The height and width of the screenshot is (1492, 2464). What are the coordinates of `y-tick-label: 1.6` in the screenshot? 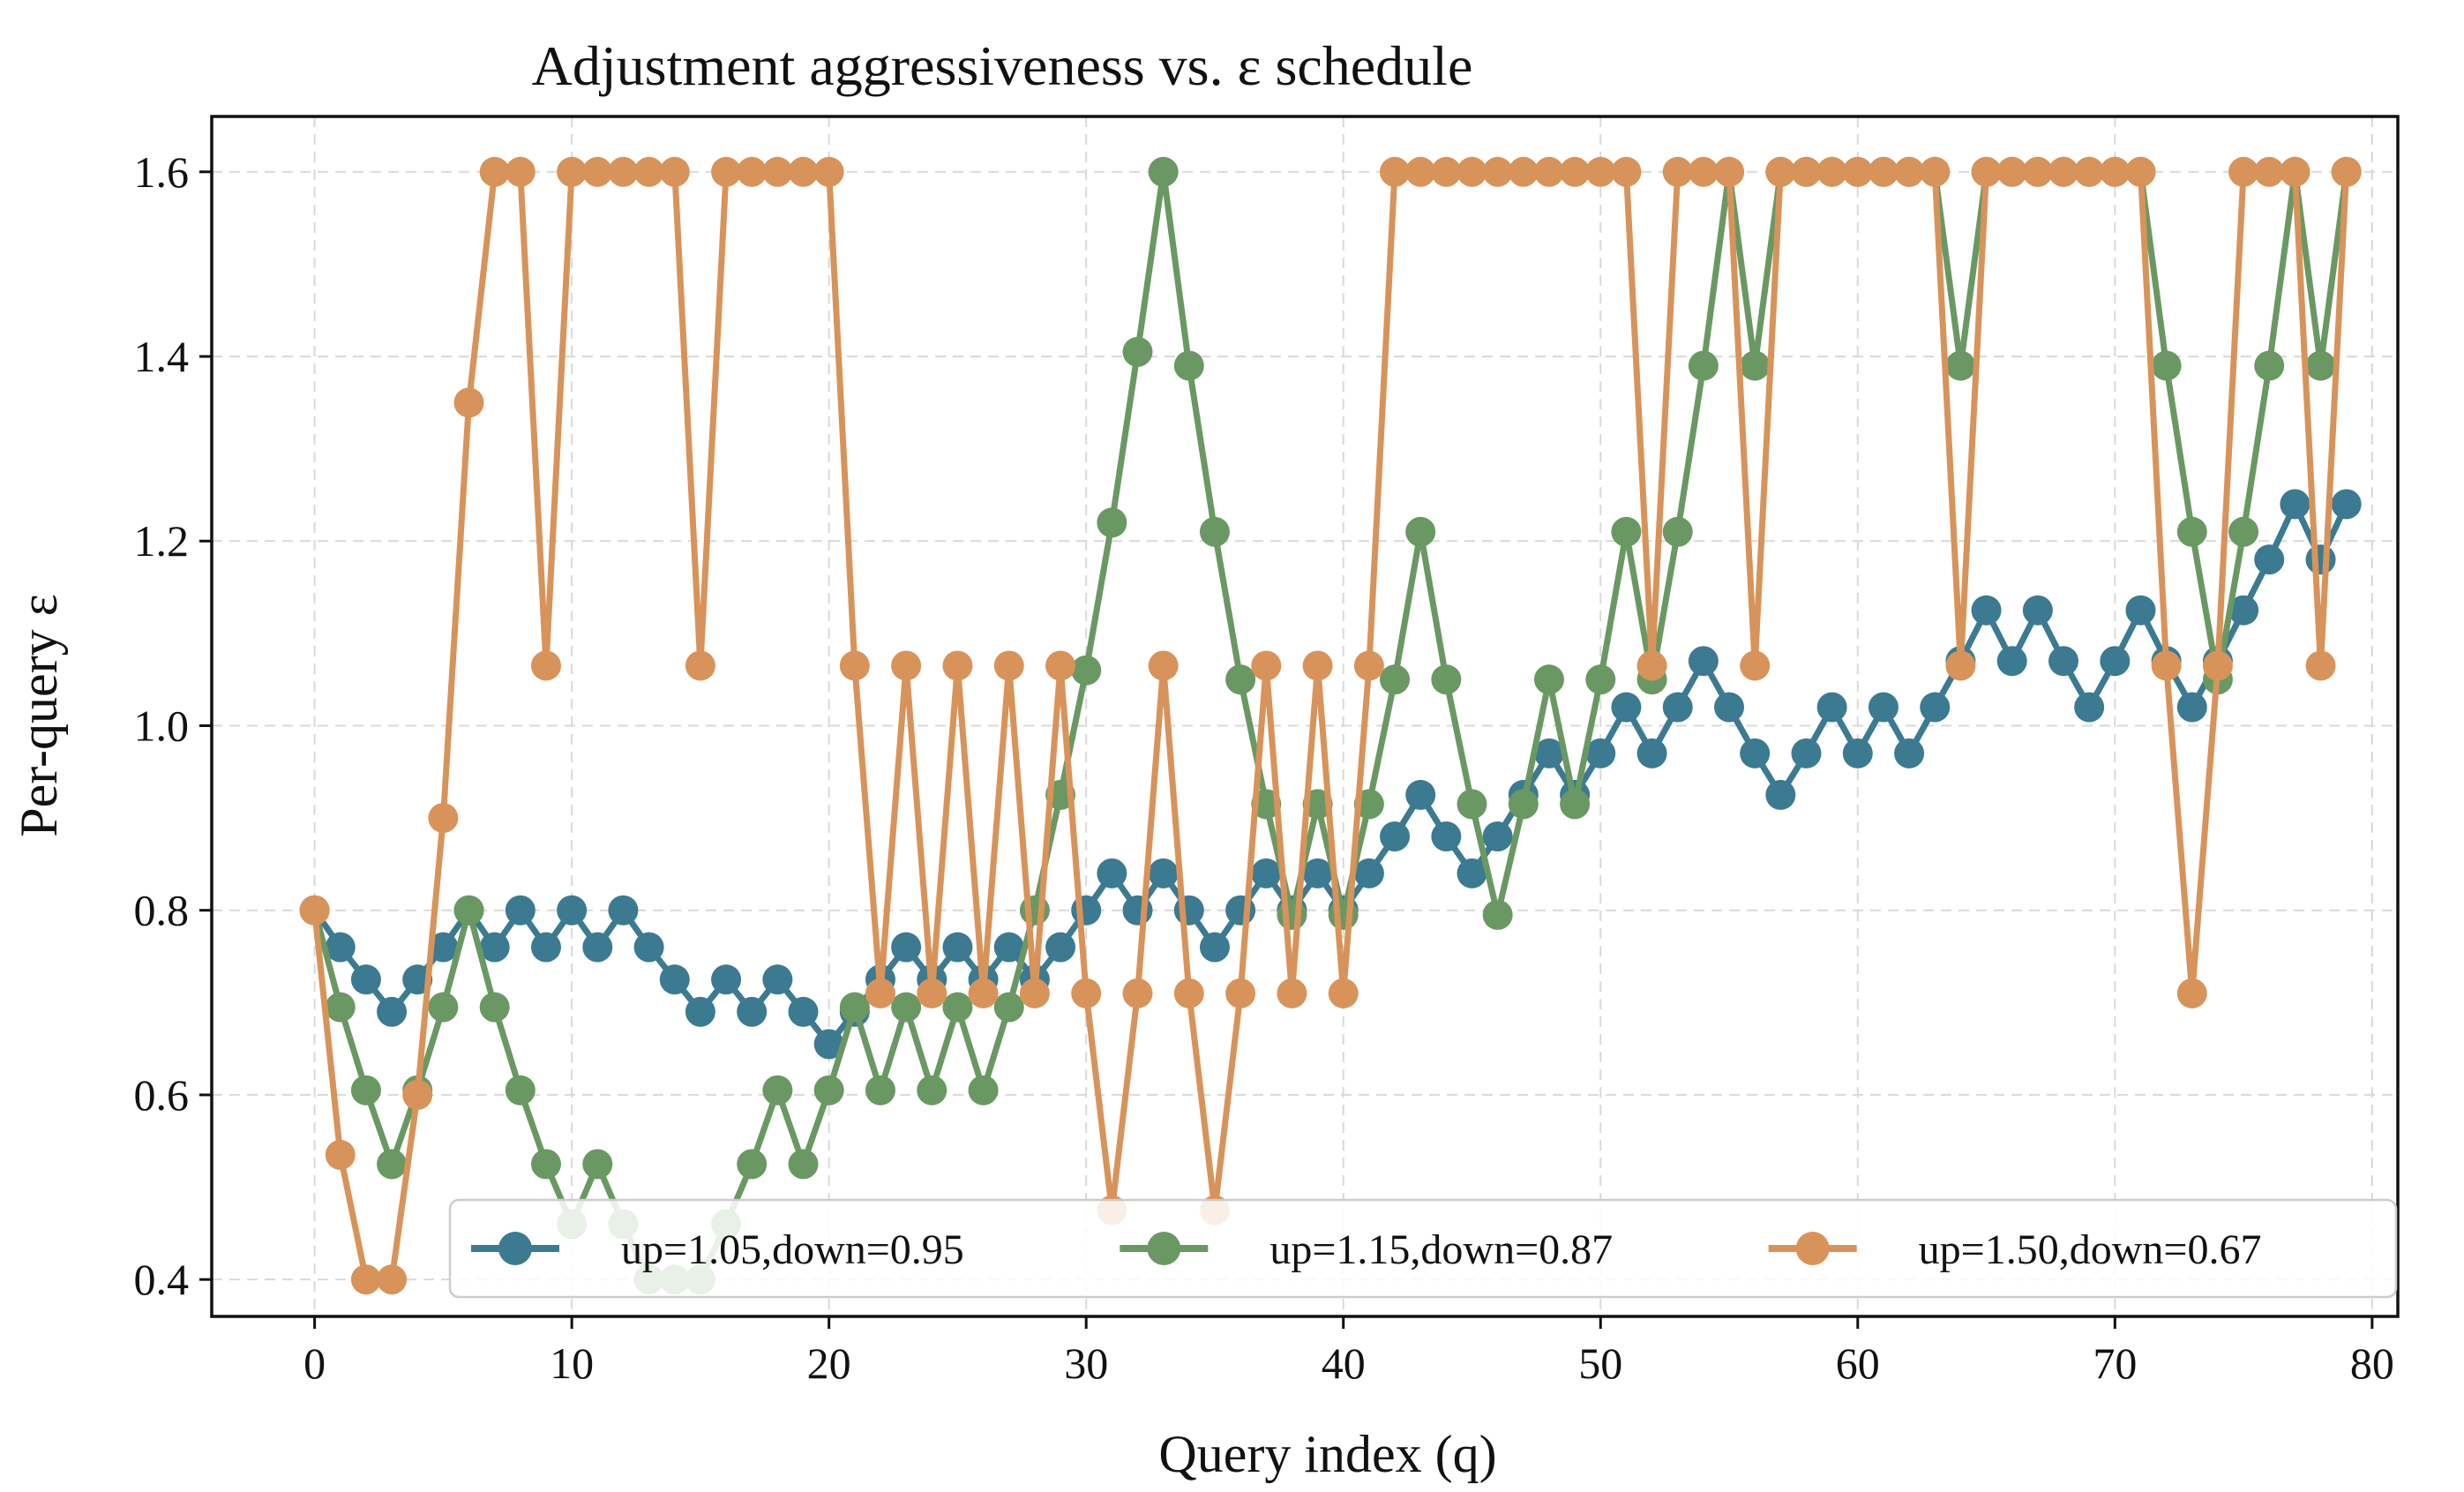 It's located at (162, 172).